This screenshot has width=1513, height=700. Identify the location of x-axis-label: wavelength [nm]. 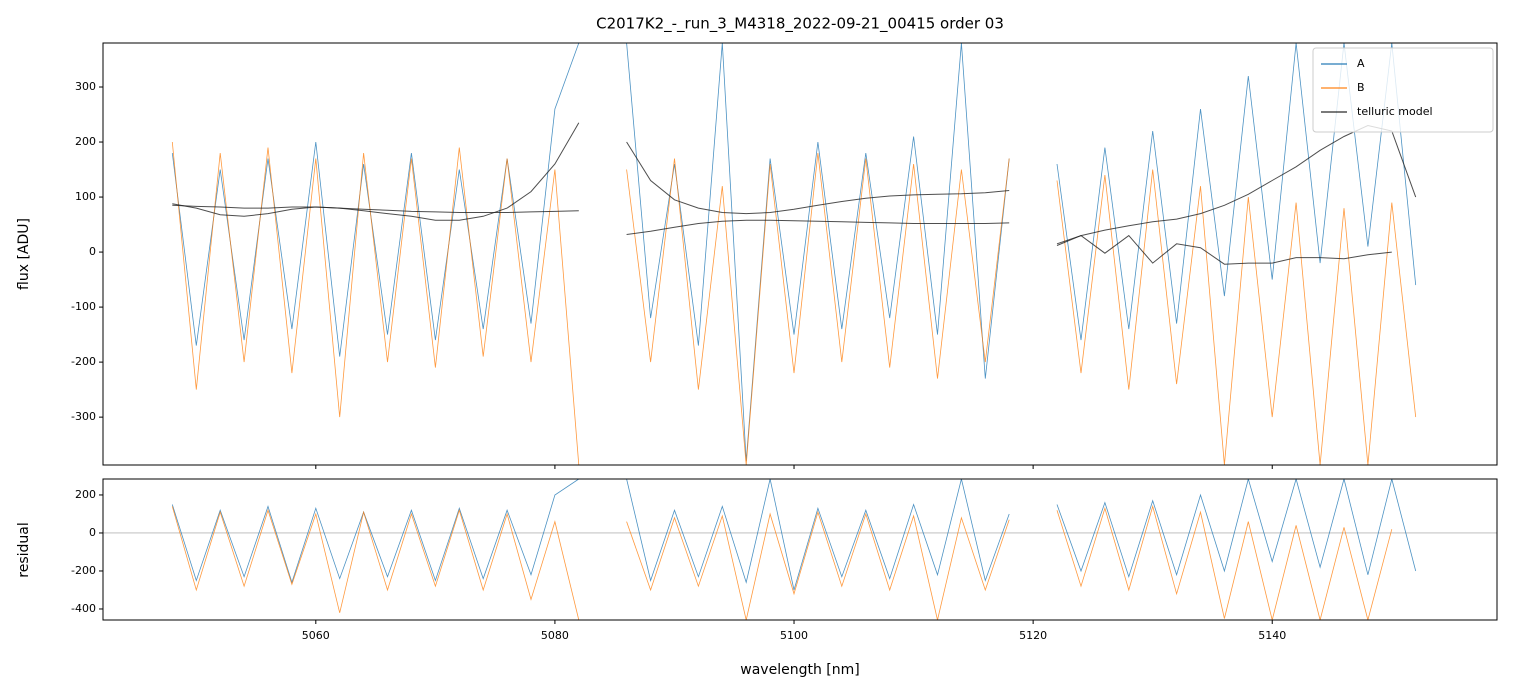
(799, 670).